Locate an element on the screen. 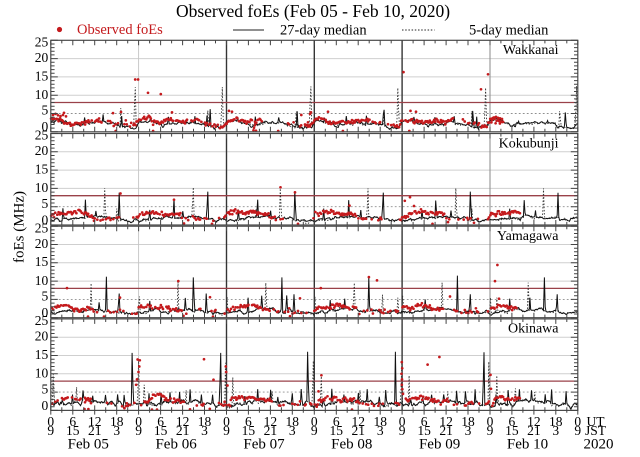 Image resolution: width=640 pixels, height=457 pixels. svg-text: Yamagawa is located at coordinates (528, 236).